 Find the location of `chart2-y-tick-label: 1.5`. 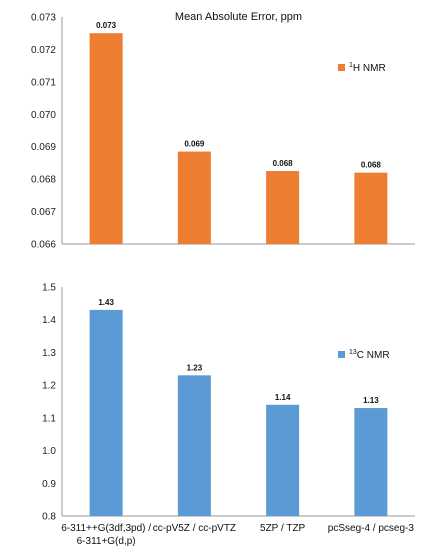

chart2-y-tick-label: 1.5 is located at coordinates (49, 288).